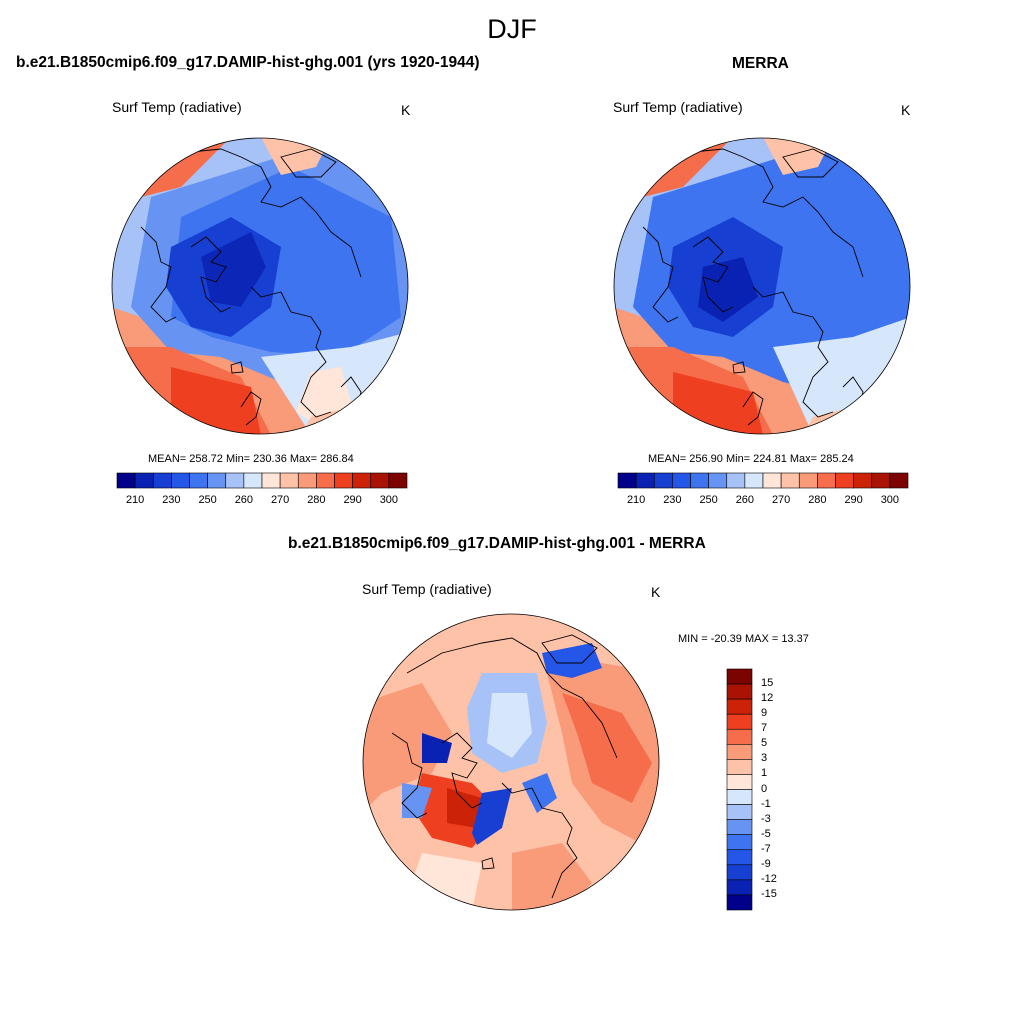 This screenshot has width=1024, height=1024. I want to click on diff-colorbar-tick-label: 9, so click(764, 713).